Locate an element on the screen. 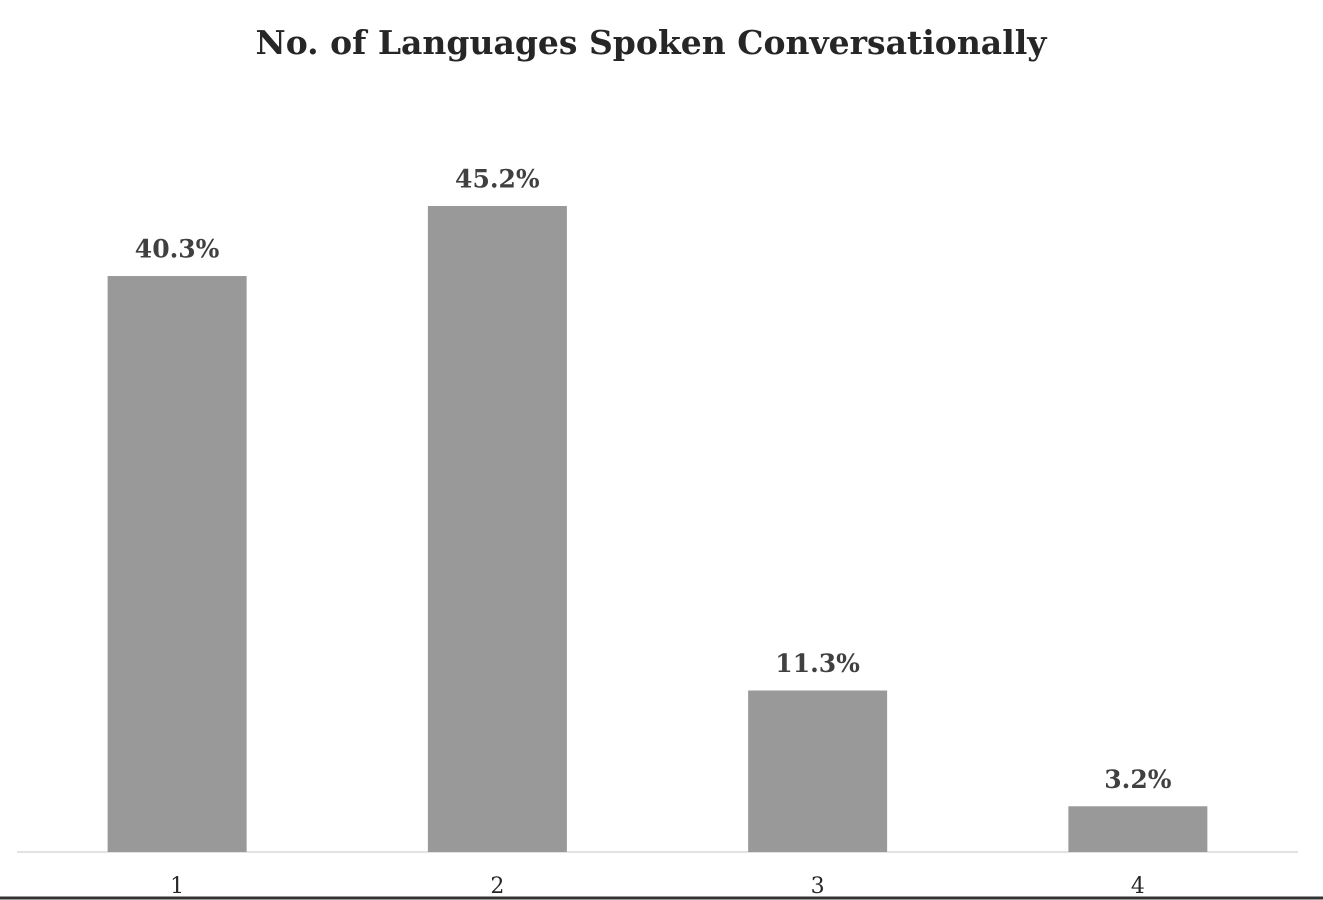 The height and width of the screenshot is (900, 1323). x-tick-label: 2 is located at coordinates (497, 886).